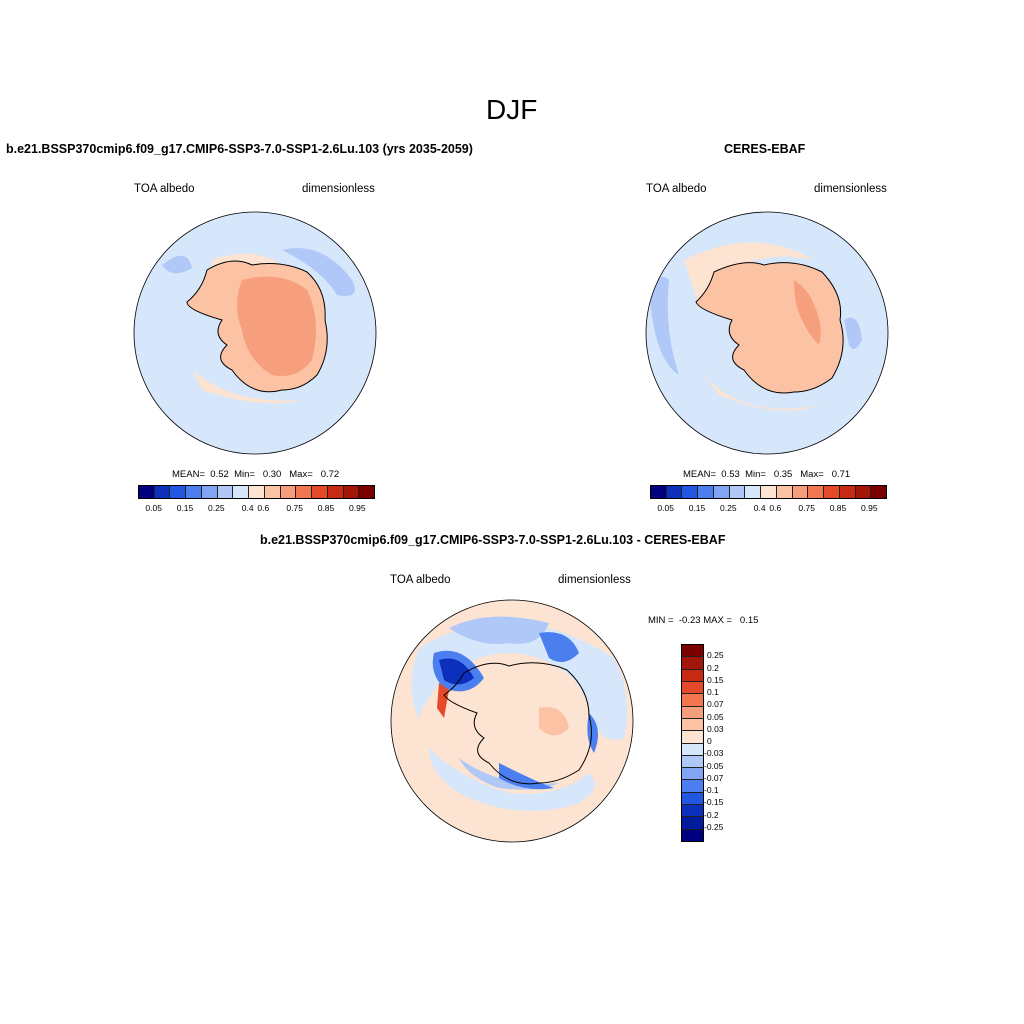 The width and height of the screenshot is (1024, 1024). What do you see at coordinates (443, 700) in the screenshot?
I see `panel-3-positive-peninsula` at bounding box center [443, 700].